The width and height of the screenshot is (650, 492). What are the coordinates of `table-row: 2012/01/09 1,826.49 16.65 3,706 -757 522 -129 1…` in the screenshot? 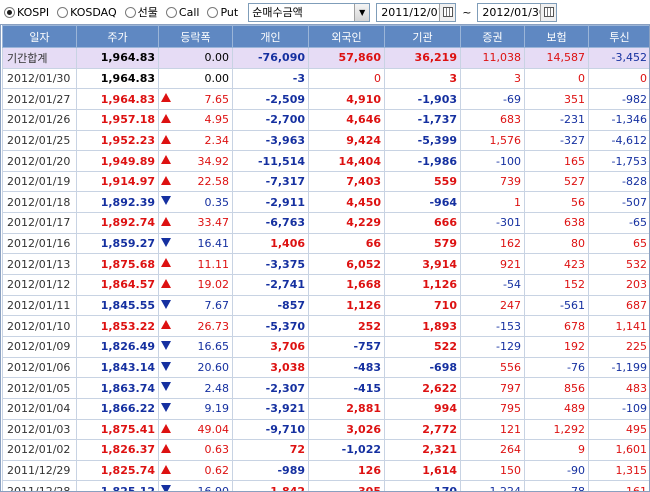 It's located at (325, 346).